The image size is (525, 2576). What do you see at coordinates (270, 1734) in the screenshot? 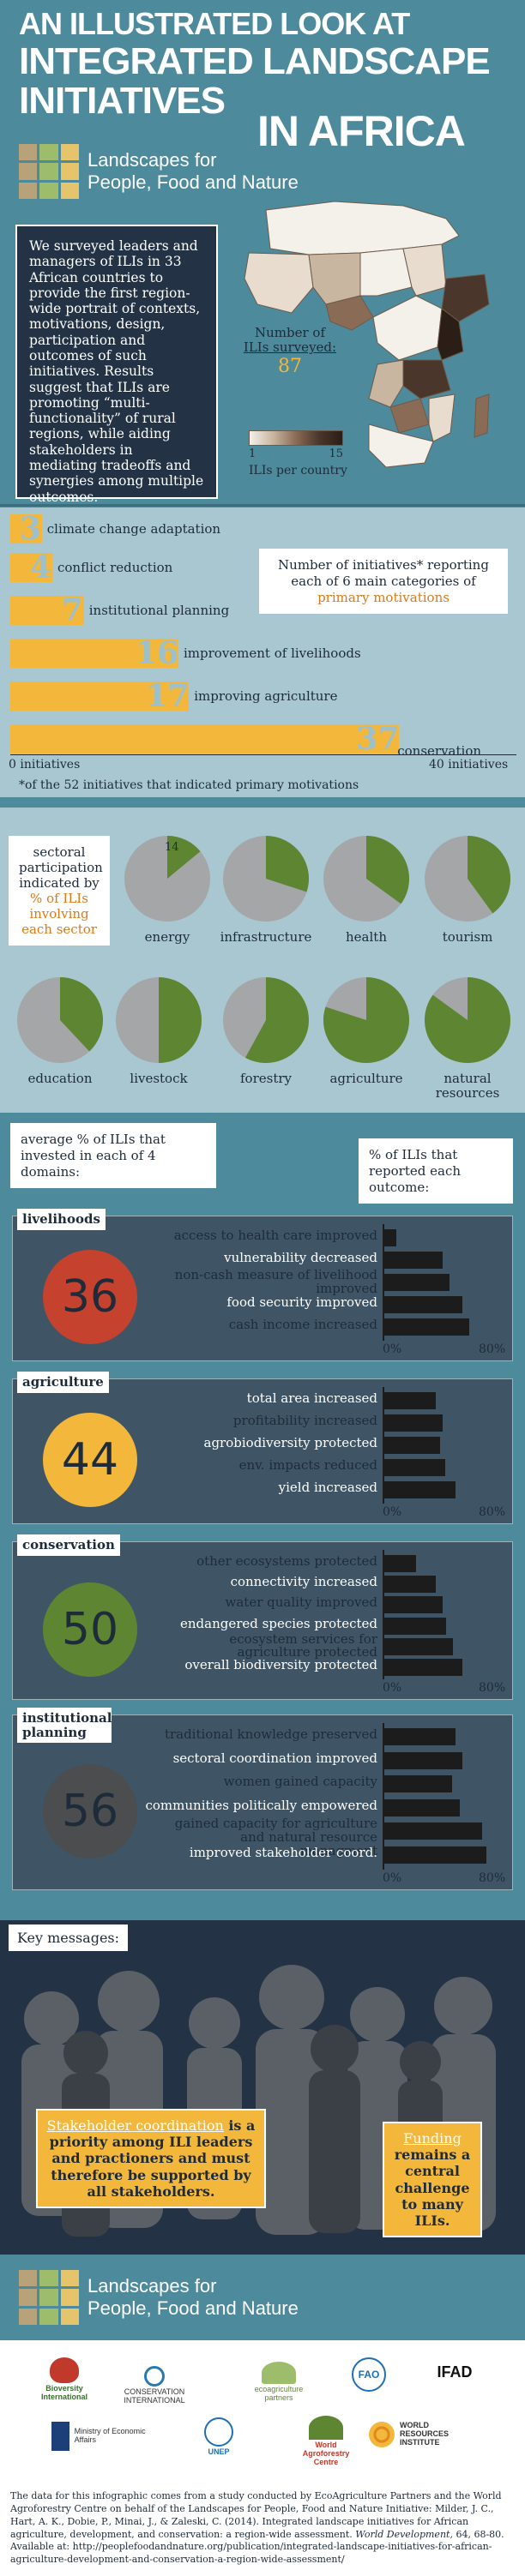
I see `outcome-label: traditional knowledge preserved` at bounding box center [270, 1734].